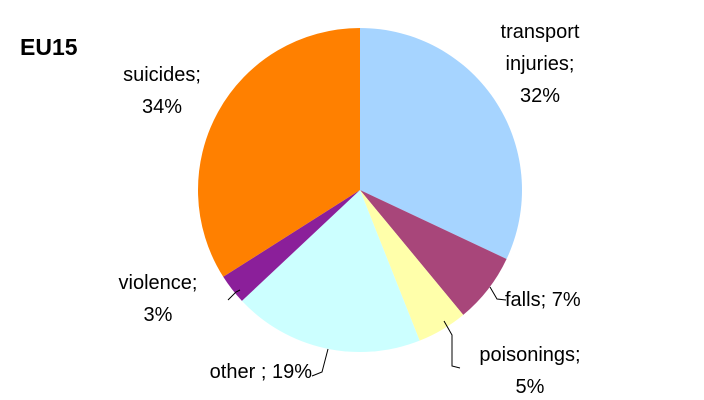 This screenshot has width=704, height=400. I want to click on value-label: 19%, so click(291, 372).